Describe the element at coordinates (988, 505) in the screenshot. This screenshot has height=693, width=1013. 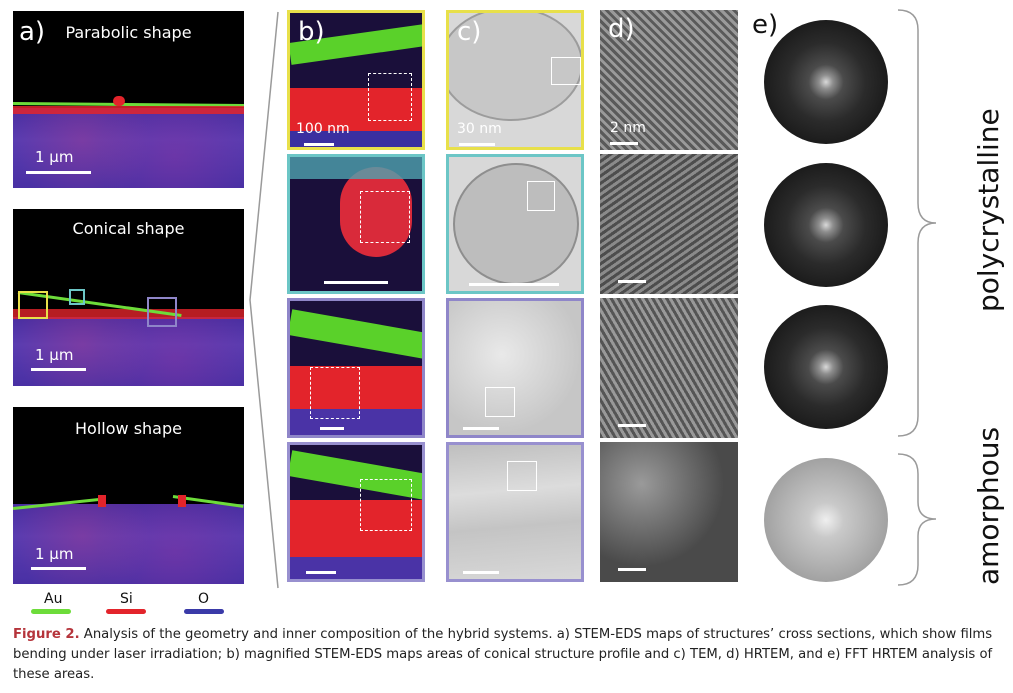
I see `label-amorphous: amorphous` at that location.